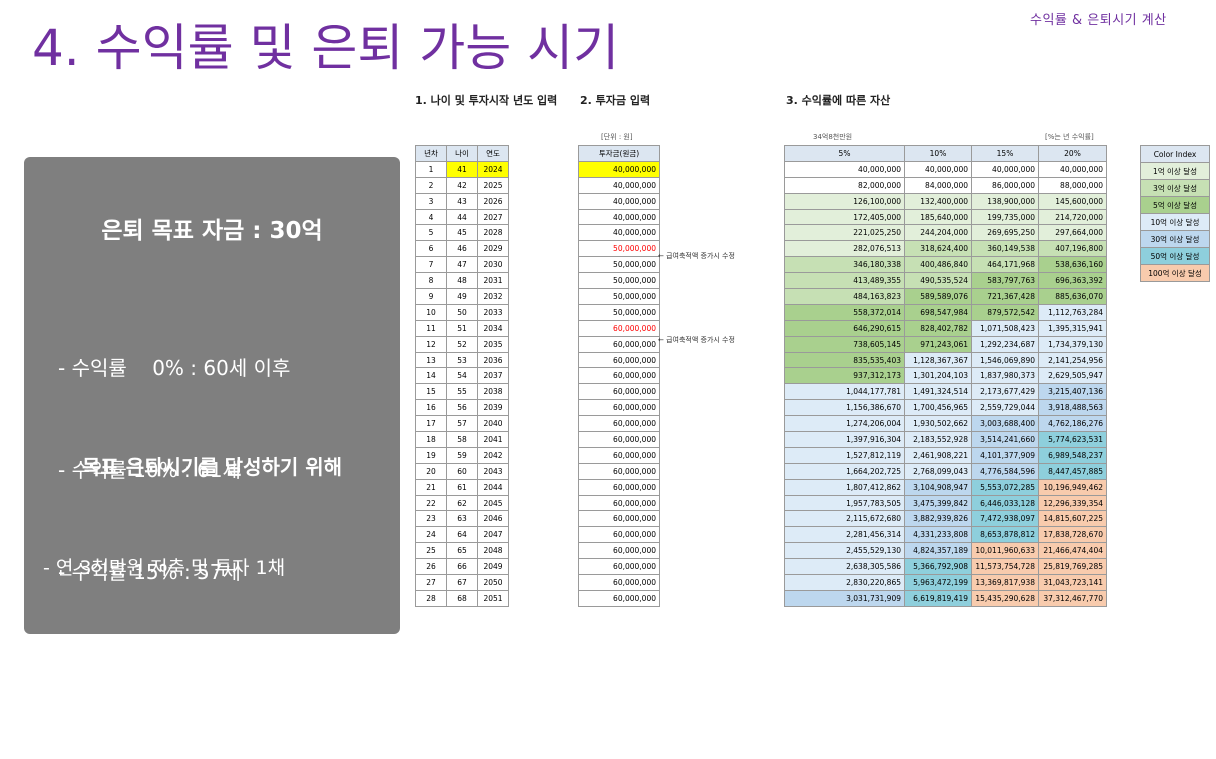 The width and height of the screenshot is (1216, 759). Describe the element at coordinates (1175, 239) in the screenshot. I see `legend-item: 30억 이상 달성` at that location.